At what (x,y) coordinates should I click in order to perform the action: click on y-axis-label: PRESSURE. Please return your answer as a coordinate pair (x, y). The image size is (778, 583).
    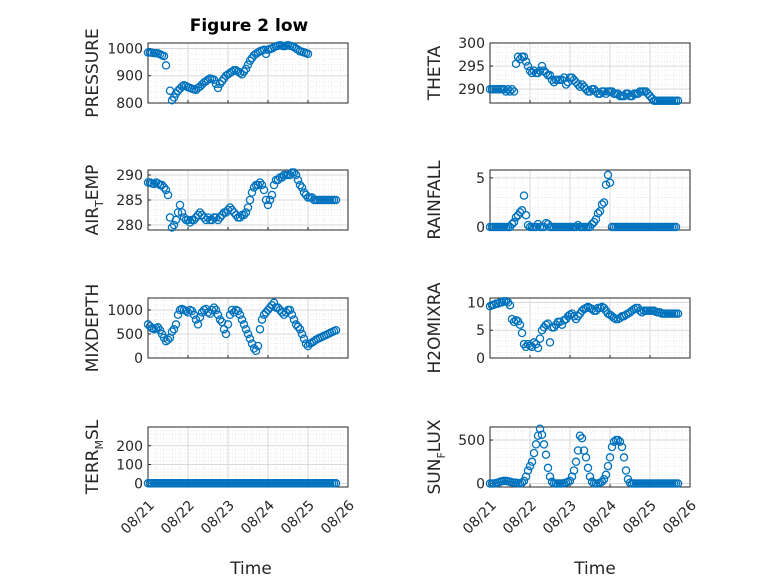
    Looking at the image, I should click on (93, 72).